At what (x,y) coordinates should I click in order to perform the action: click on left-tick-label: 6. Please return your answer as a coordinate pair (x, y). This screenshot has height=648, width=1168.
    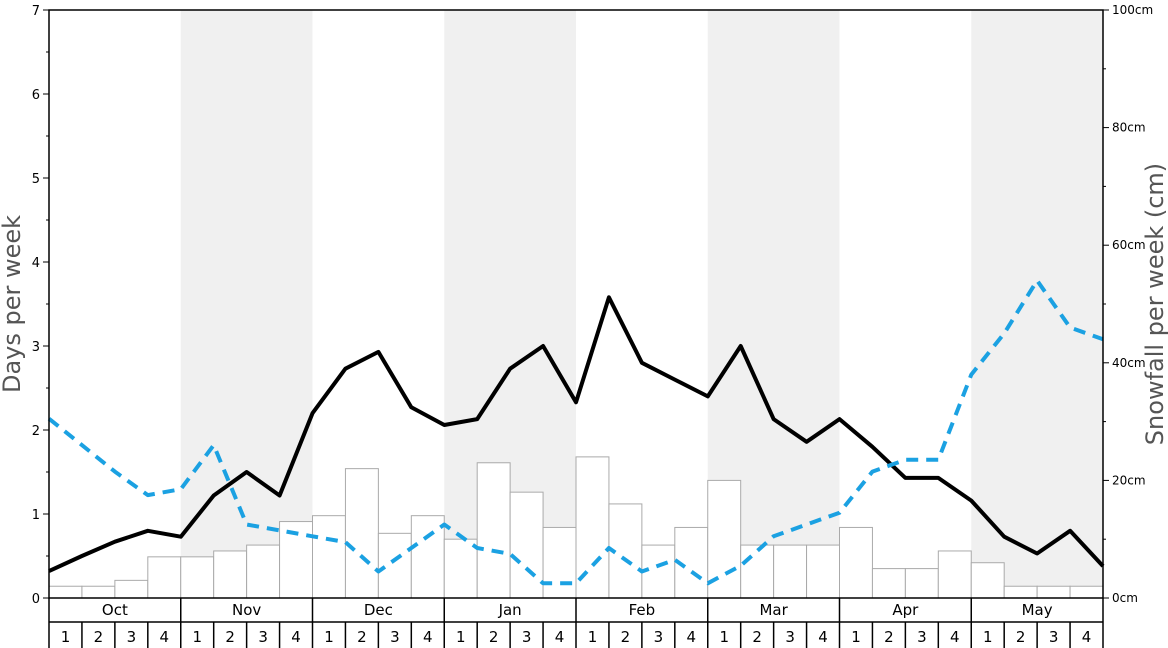
    Looking at the image, I should click on (36, 95).